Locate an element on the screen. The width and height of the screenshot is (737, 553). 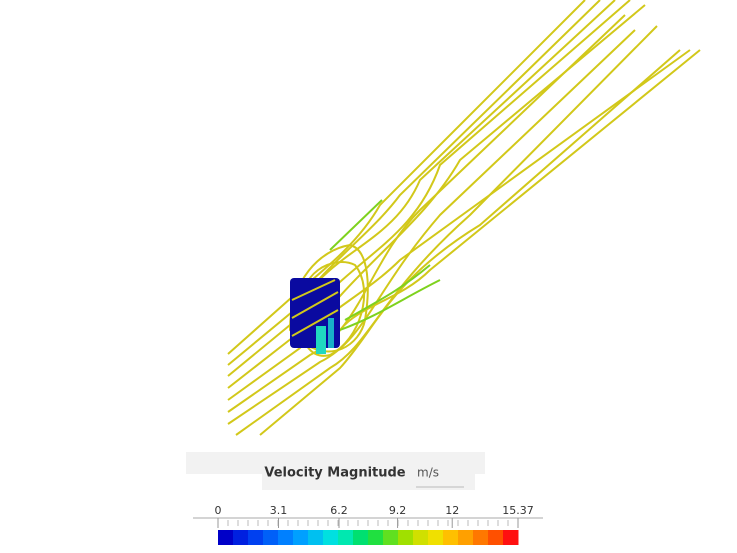
tick-label: 3.1 is located at coordinates (279, 510).